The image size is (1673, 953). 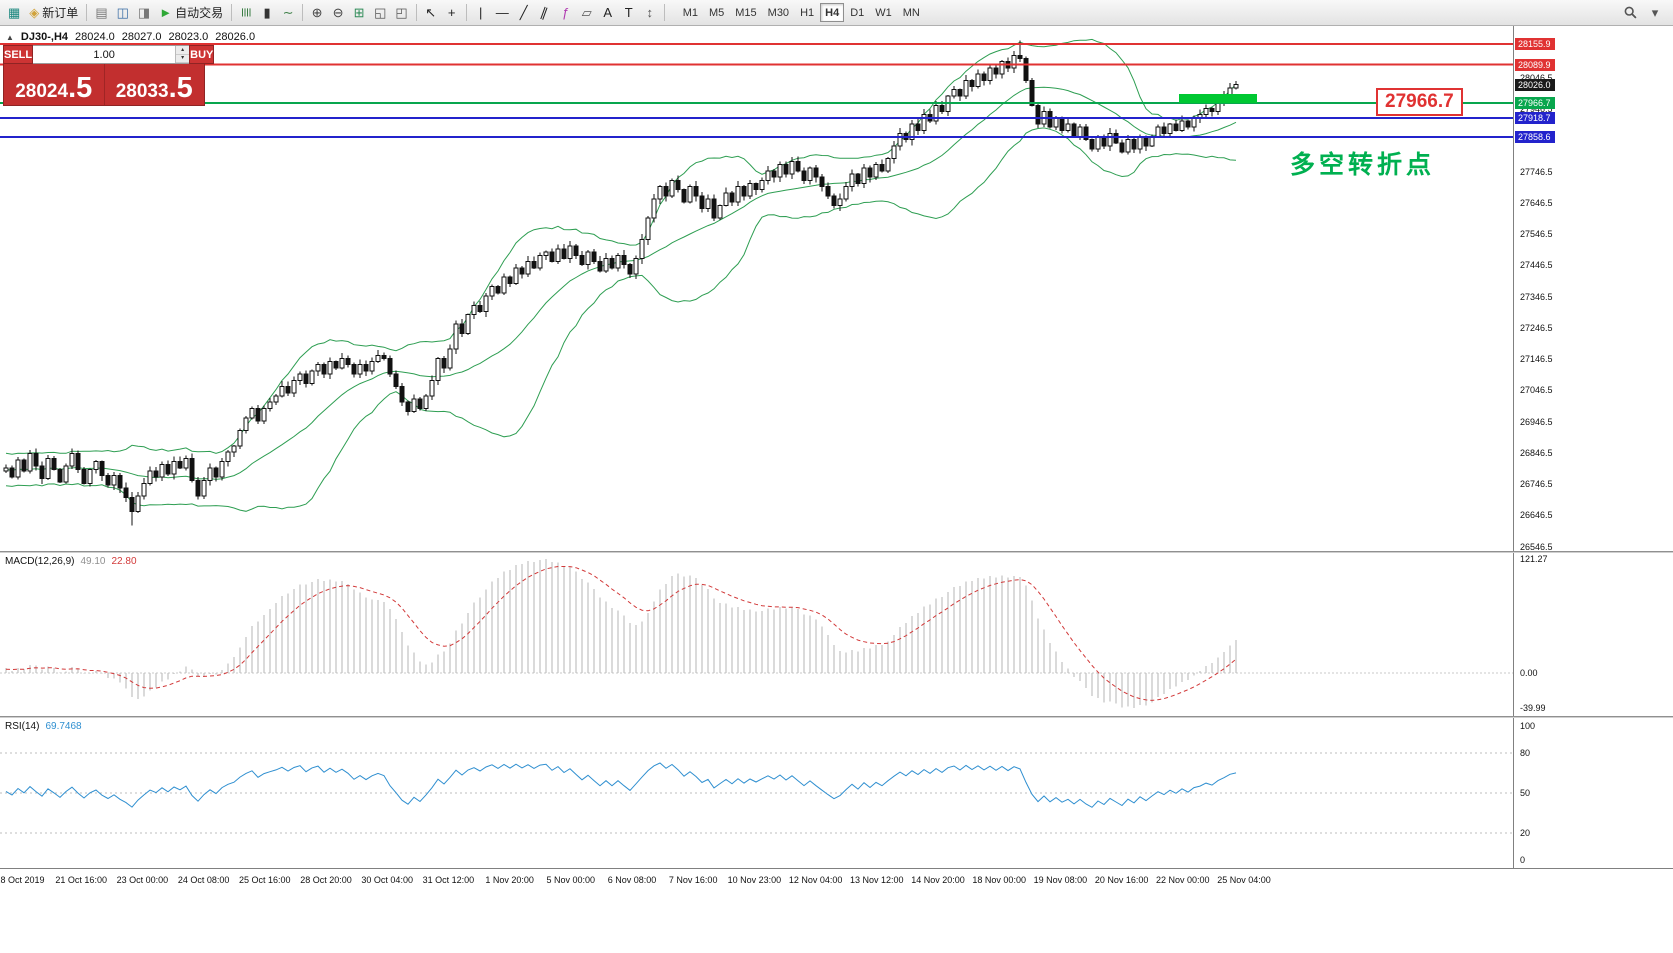 I want to click on volume-input, so click(x=104, y=54).